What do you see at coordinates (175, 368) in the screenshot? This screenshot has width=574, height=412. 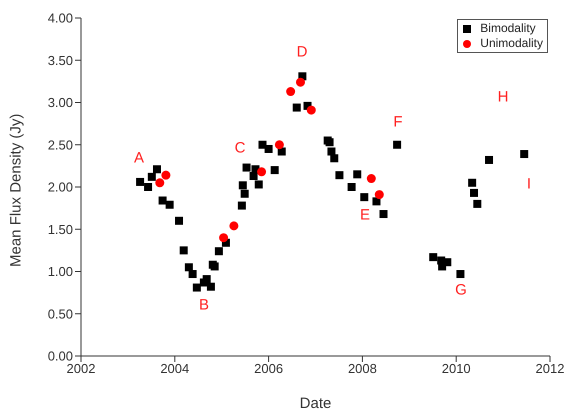 I see `x-tick-label: 2004` at bounding box center [175, 368].